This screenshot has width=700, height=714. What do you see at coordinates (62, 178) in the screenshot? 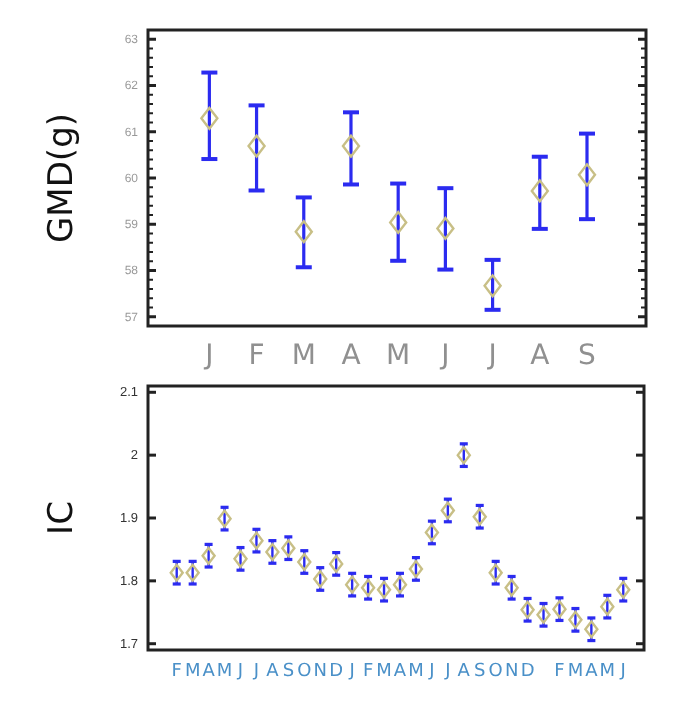
I see `y-axis-title: GMD(g)` at bounding box center [62, 178].